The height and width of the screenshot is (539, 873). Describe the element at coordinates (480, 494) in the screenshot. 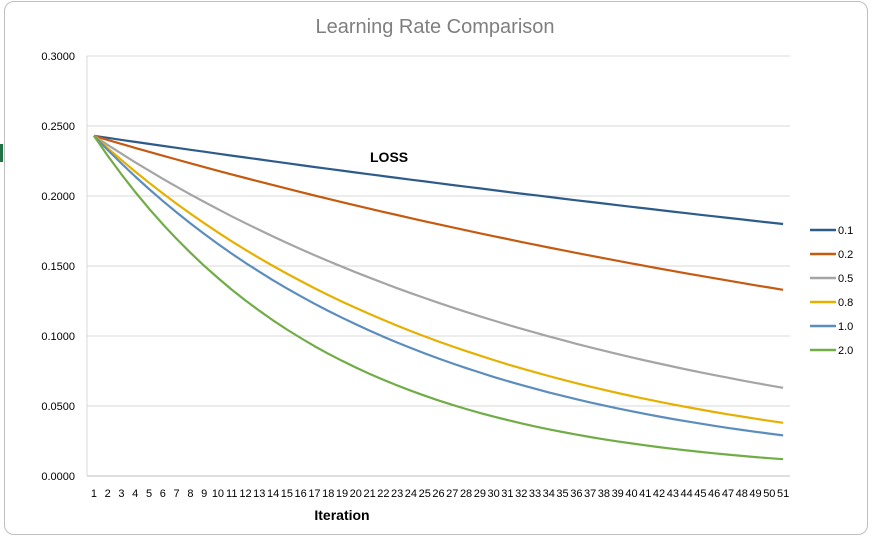

I see `x-tick-label: 29` at that location.